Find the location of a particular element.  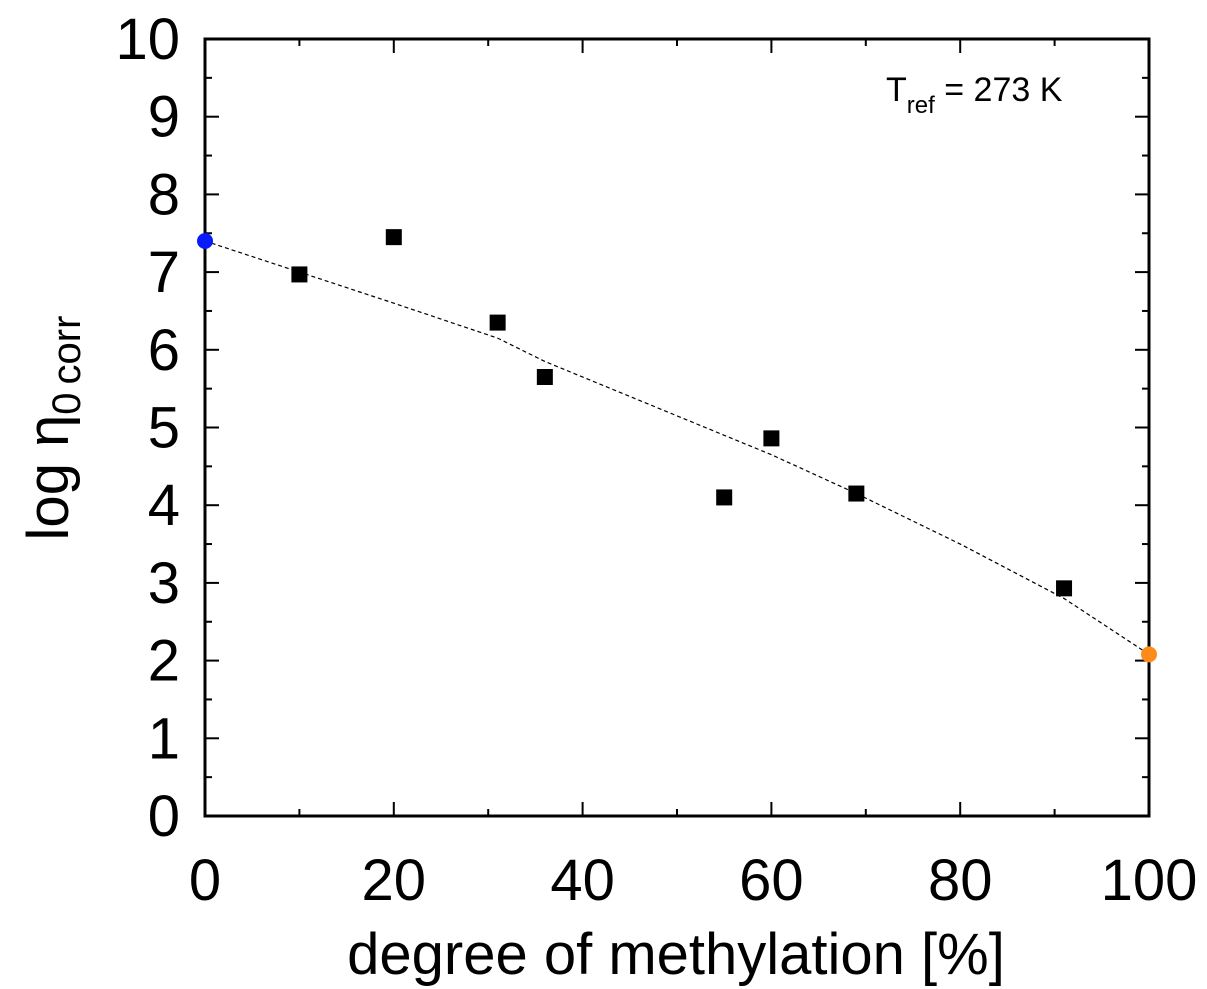

x-tick-label: 20 is located at coordinates (394, 880).